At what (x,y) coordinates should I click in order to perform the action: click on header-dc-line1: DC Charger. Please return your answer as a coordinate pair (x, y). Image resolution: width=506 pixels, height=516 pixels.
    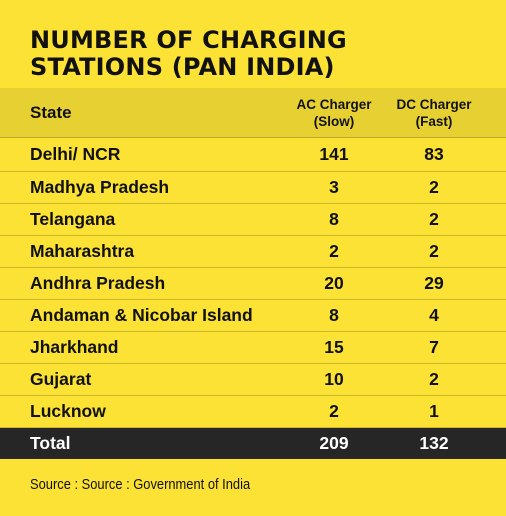
    Looking at the image, I should click on (434, 104).